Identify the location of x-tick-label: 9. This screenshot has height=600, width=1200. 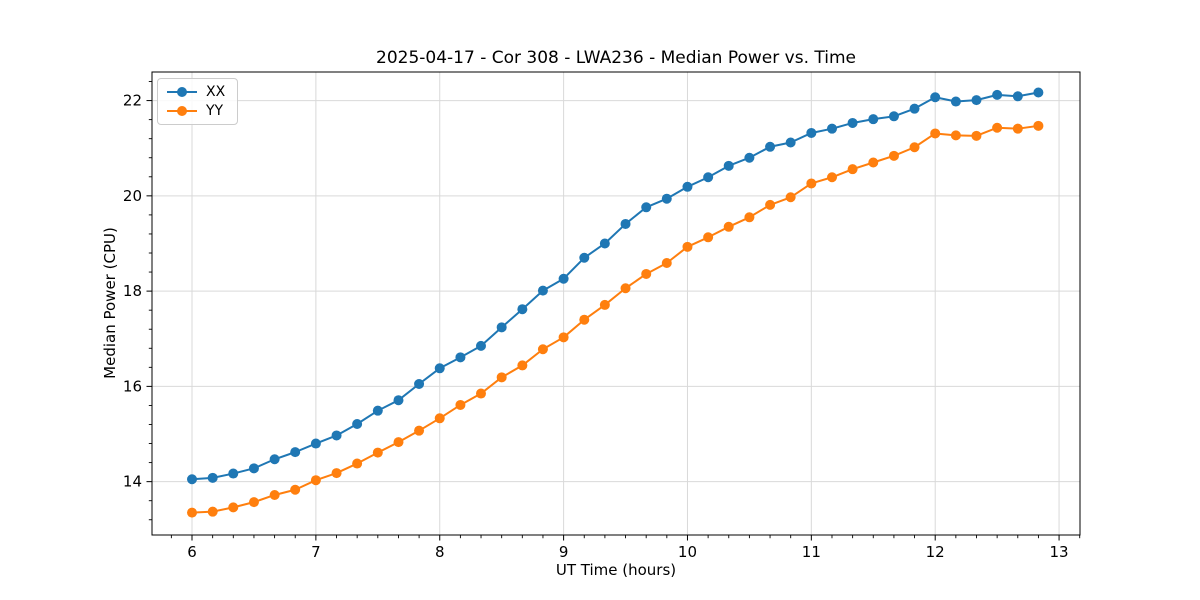
(564, 552).